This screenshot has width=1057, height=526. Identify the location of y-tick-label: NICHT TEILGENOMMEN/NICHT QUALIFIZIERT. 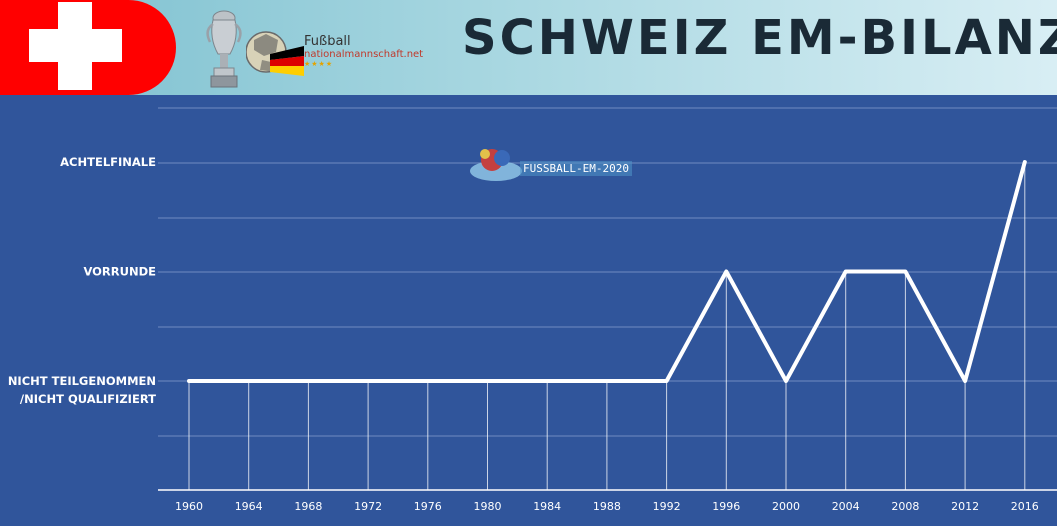
(82, 390).